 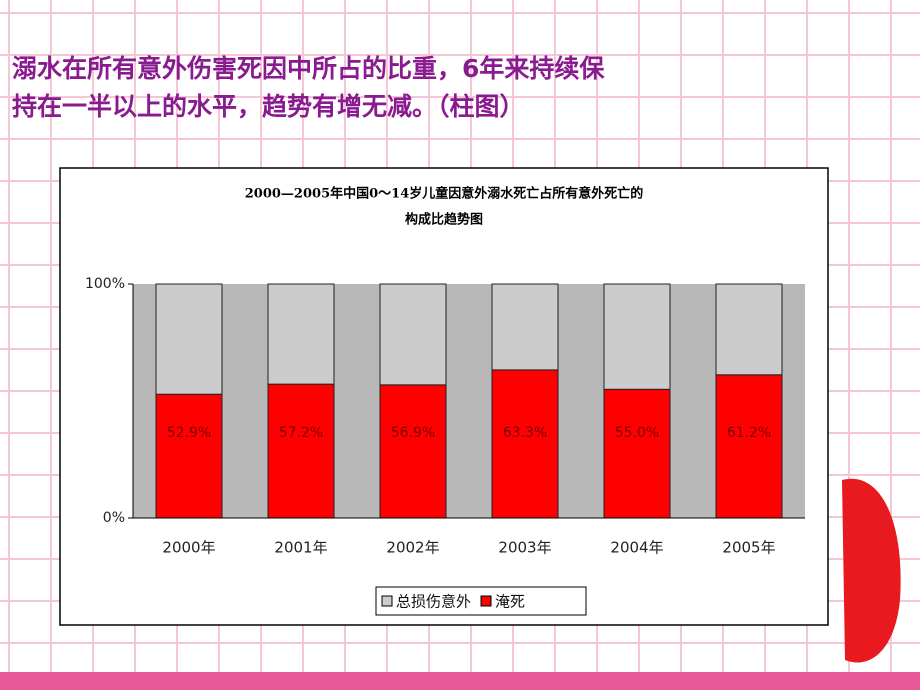 I want to click on x-tick-label: 2001年, so click(x=300, y=548).